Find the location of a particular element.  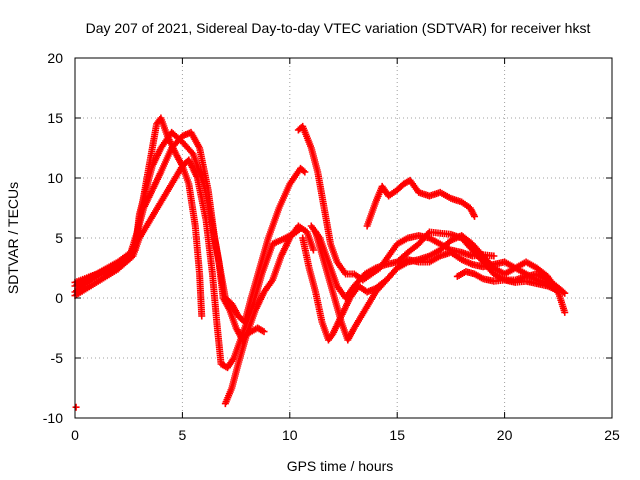

y-tick-label: 5 is located at coordinates (59, 238).